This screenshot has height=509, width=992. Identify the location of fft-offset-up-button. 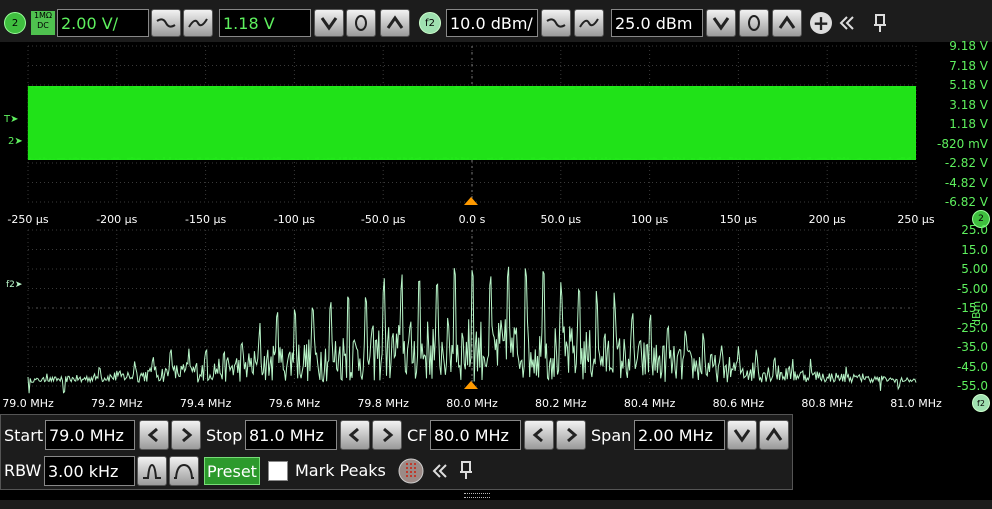
(787, 23).